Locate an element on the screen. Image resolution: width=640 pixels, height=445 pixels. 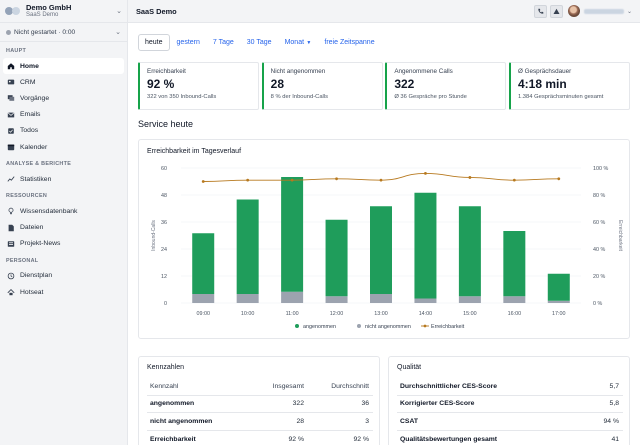
brand-sub: SaaS Demo is located at coordinates (42, 14).